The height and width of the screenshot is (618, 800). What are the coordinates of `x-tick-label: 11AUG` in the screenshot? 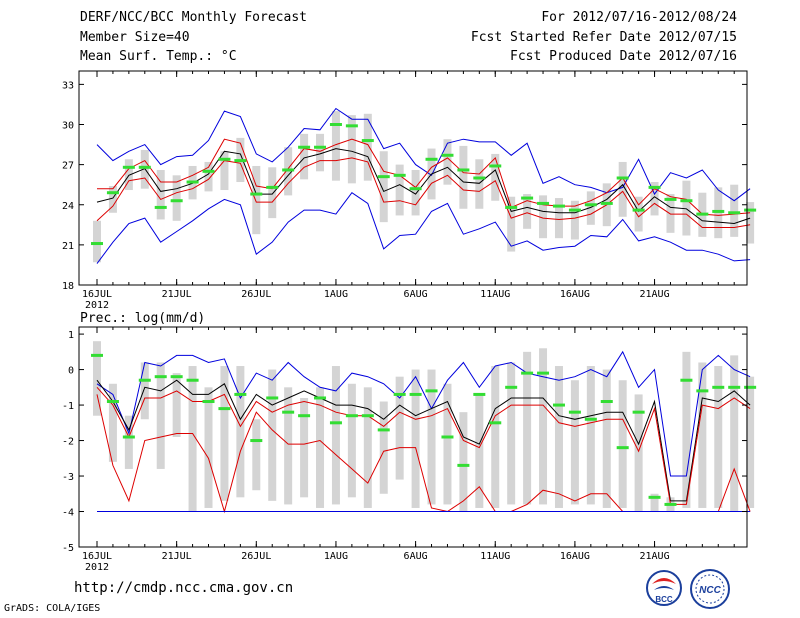 It's located at (495, 294).